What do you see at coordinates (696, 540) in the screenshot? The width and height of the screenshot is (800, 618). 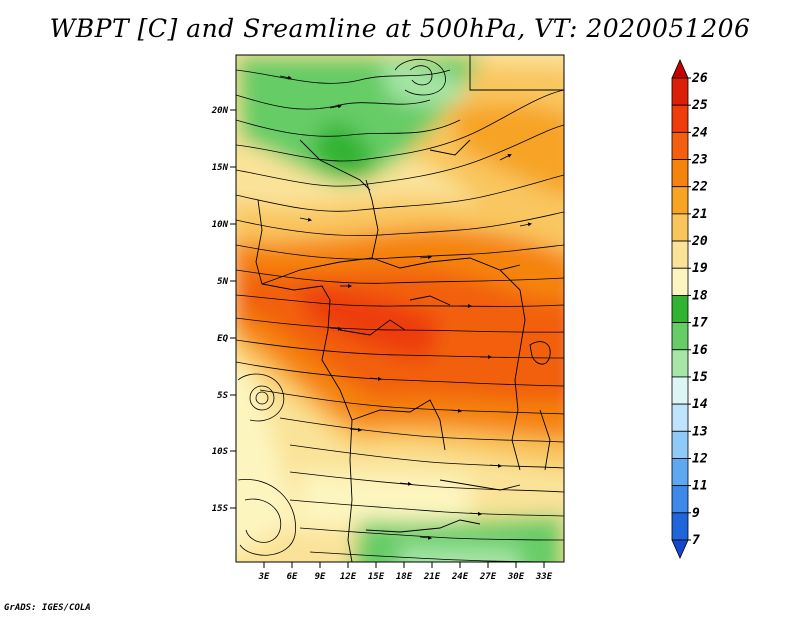 I see `colorbar-label: 7` at bounding box center [696, 540].